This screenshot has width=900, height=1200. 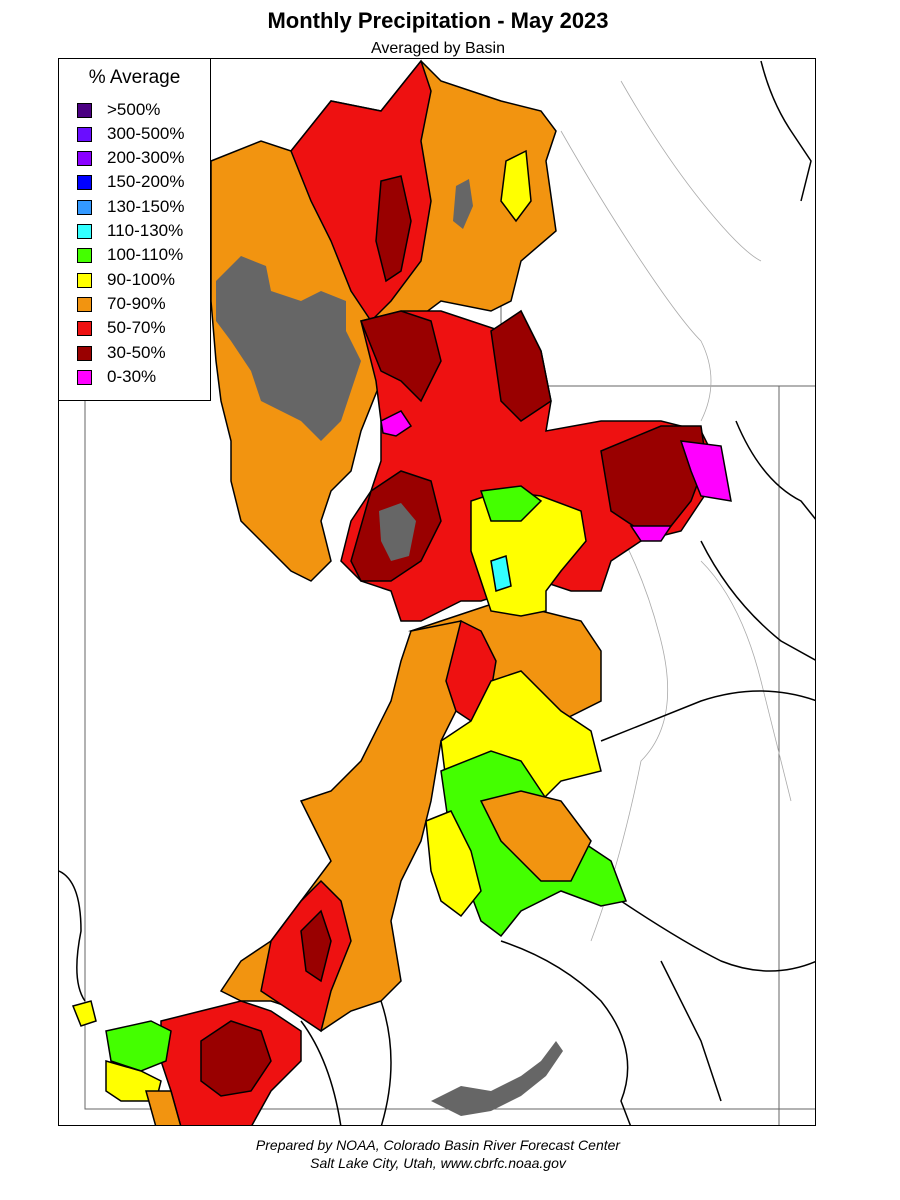 I want to click on legend-item: 70-90%, so click(x=121, y=304).